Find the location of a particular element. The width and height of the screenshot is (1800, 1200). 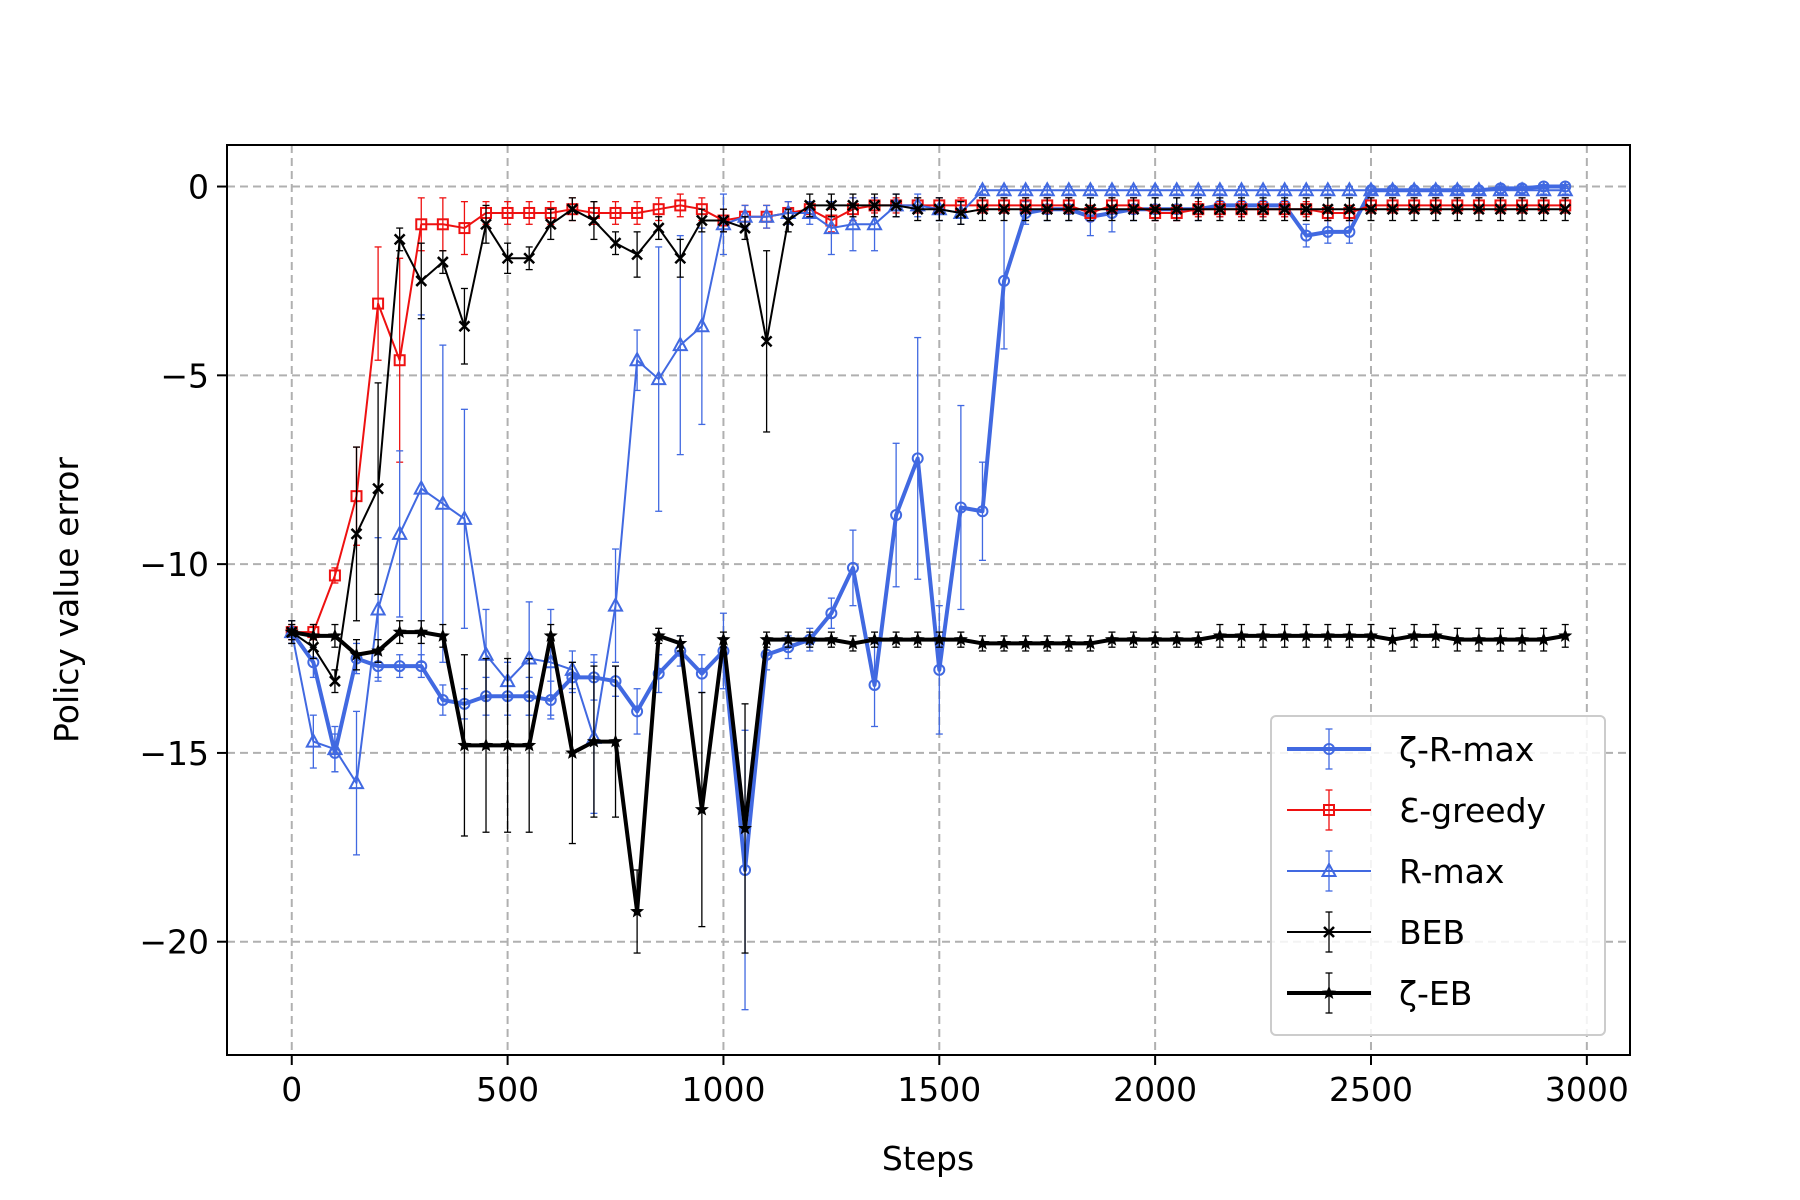

x-tick-label: 1500 is located at coordinates (939, 1089).